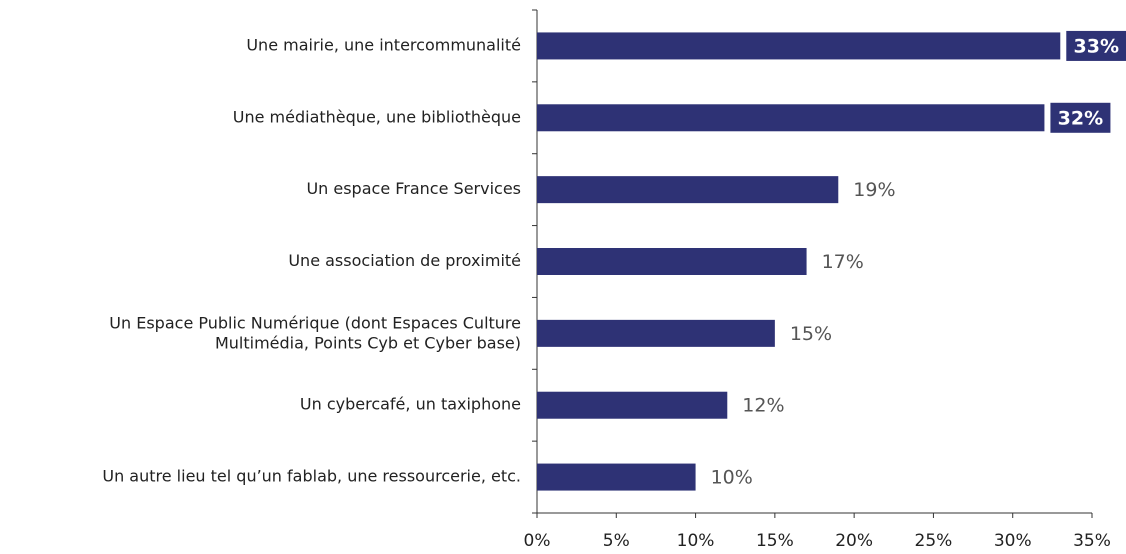 Image resolution: width=1126 pixels, height=554 pixels. What do you see at coordinates (377, 116) in the screenshot?
I see `y-tick-label: Une médiathèque, une bibliothèque` at bounding box center [377, 116].